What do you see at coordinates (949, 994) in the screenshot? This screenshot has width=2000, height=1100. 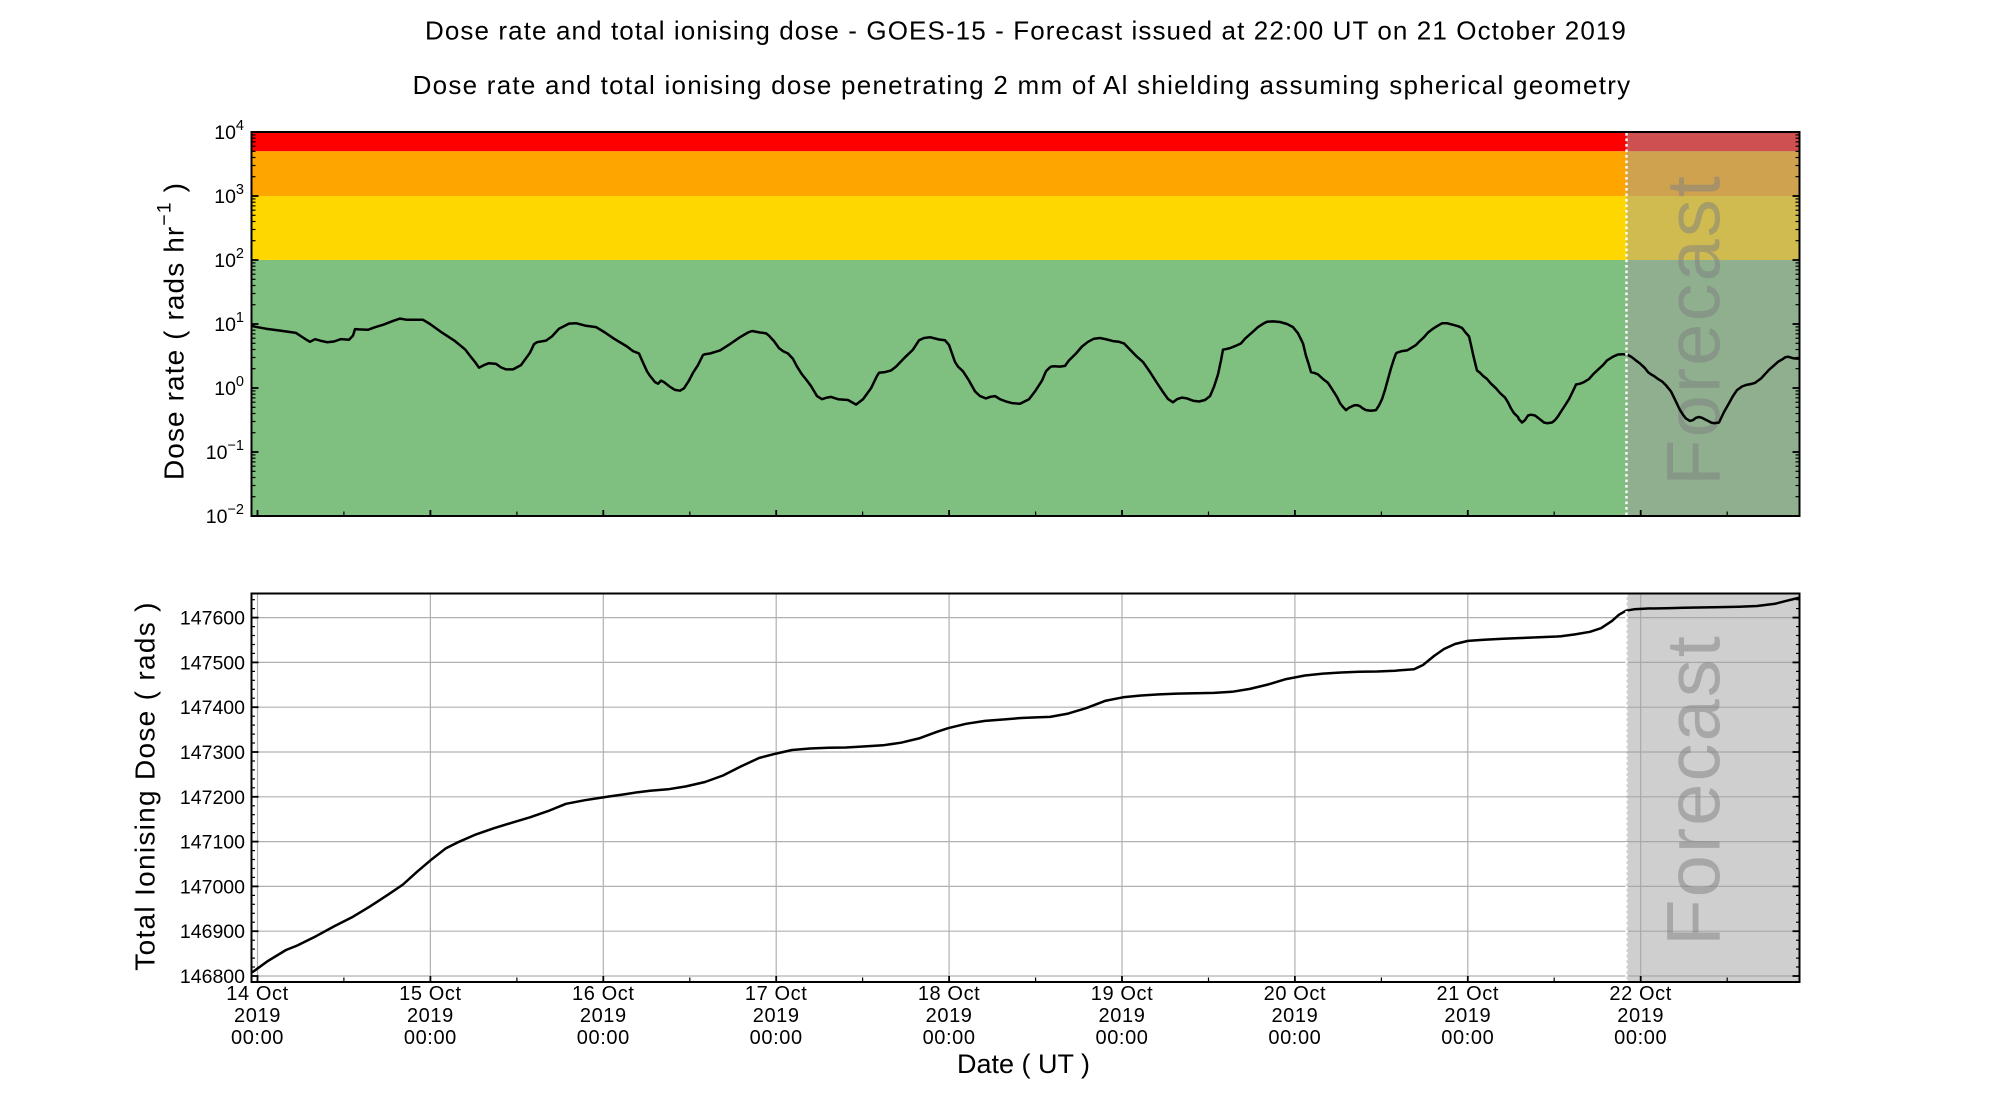 I see `svg-text: 18 Oct` at bounding box center [949, 994].